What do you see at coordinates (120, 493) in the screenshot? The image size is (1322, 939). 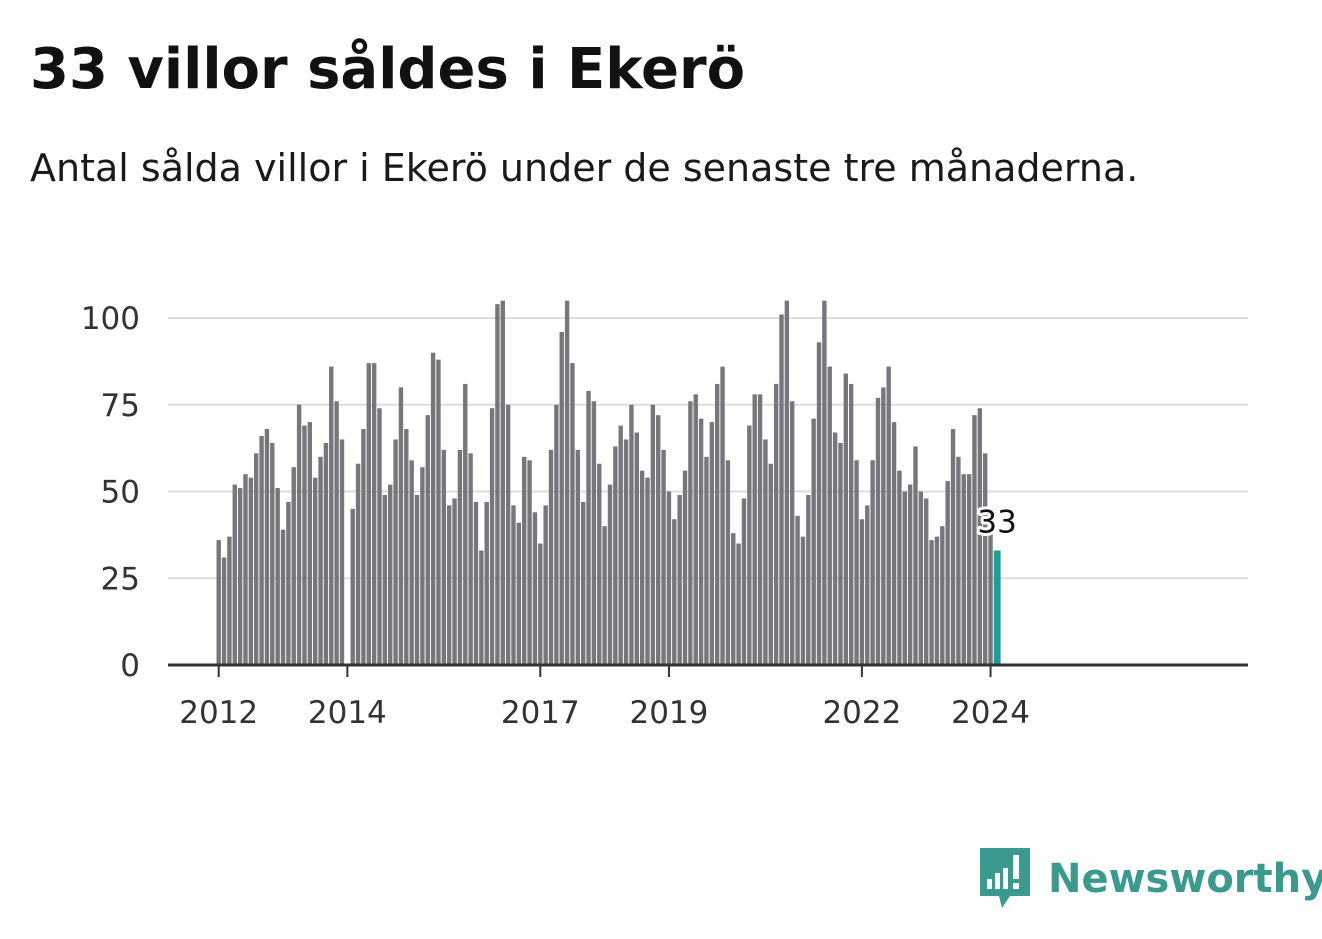 I see `y-tick-label: 50` at bounding box center [120, 493].